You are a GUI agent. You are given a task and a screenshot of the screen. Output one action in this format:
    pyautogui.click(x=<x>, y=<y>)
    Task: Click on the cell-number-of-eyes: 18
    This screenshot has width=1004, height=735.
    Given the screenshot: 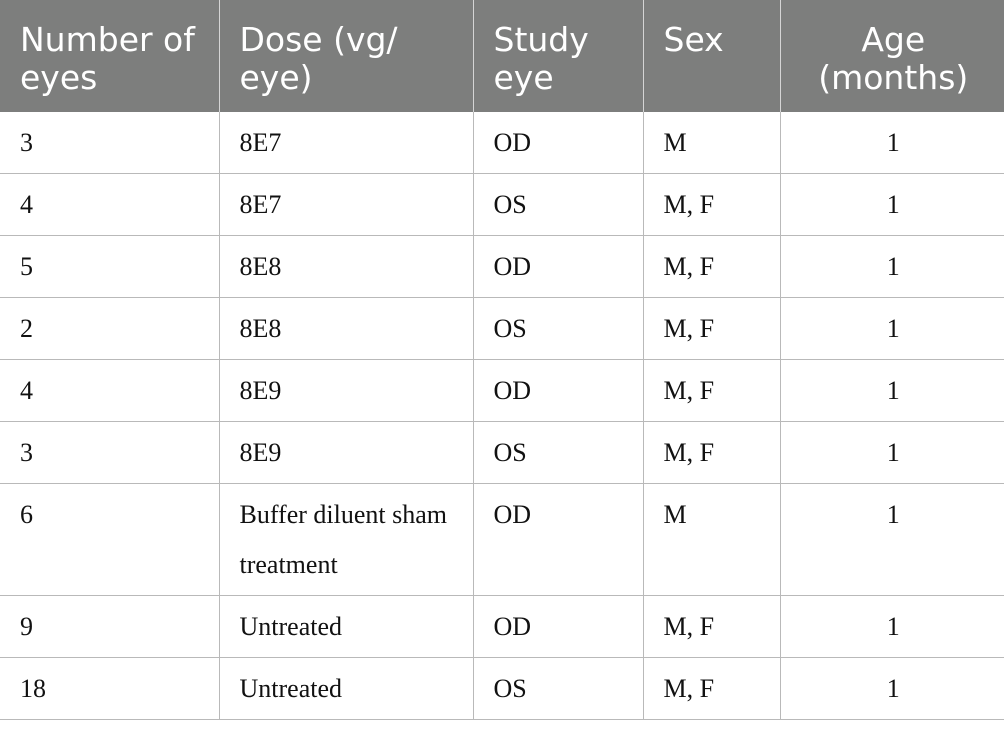 What is the action you would take?
    pyautogui.click(x=109, y=688)
    